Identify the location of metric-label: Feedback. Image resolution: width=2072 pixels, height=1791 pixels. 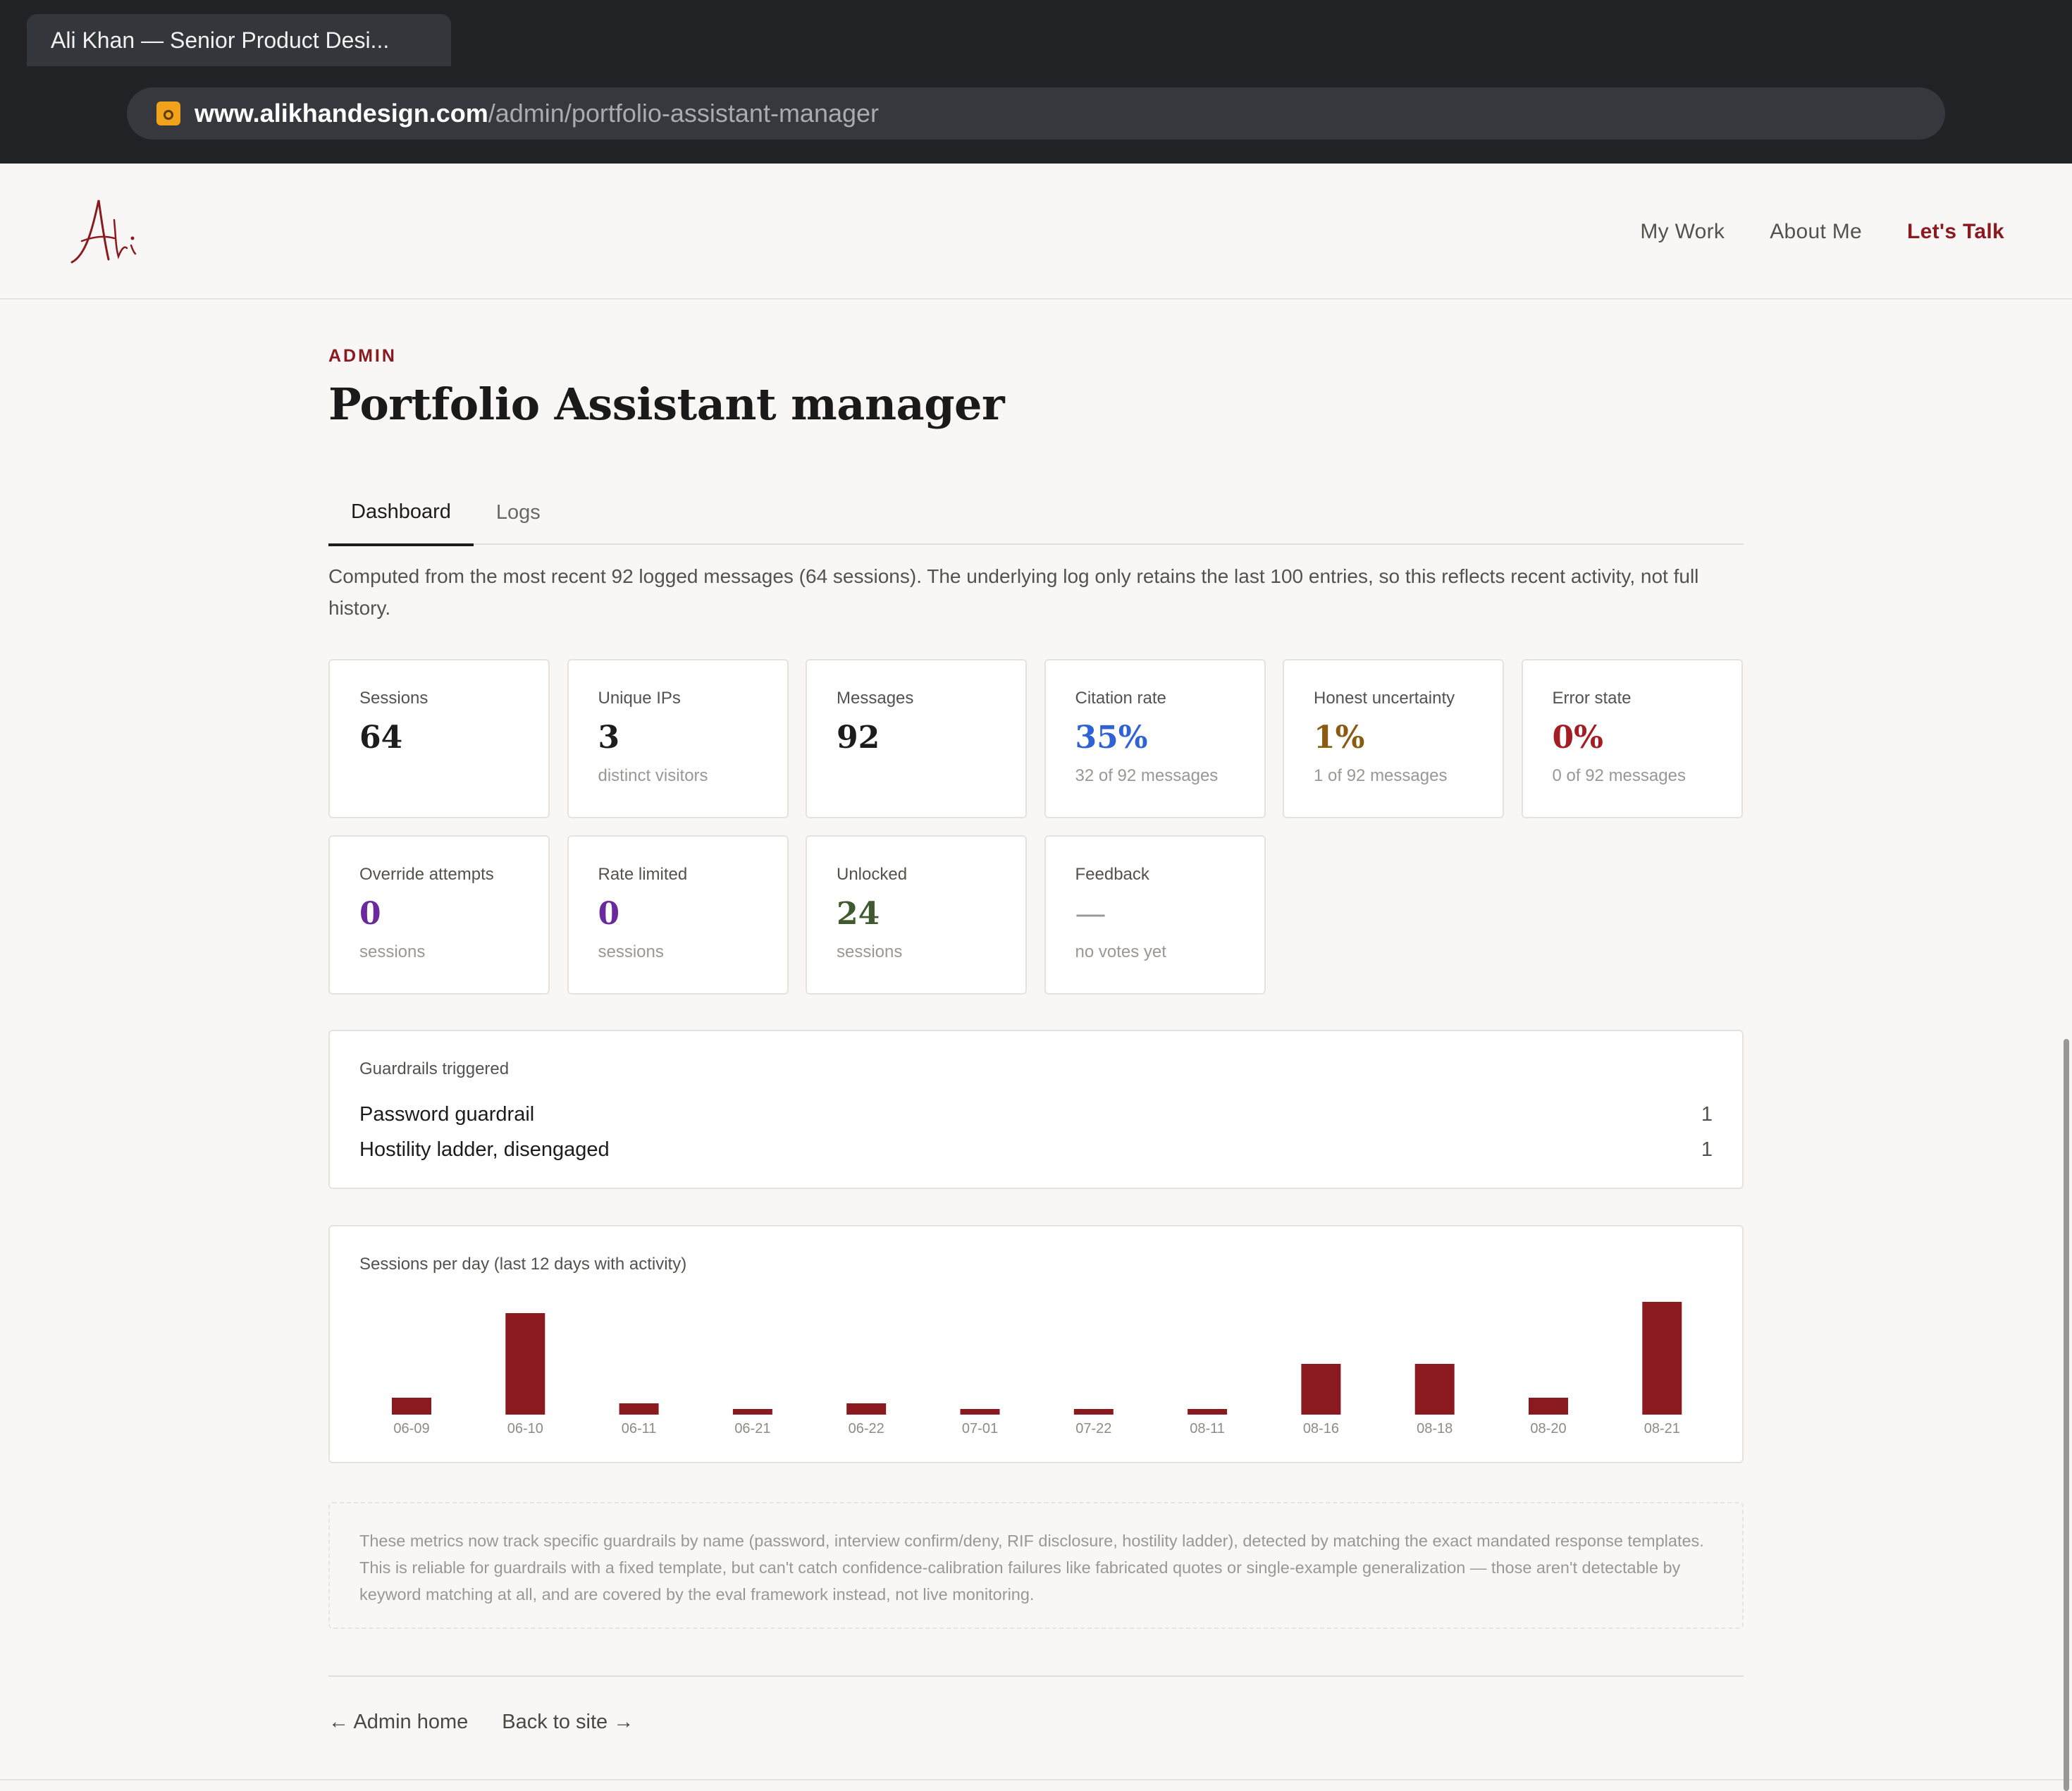
(1112, 874).